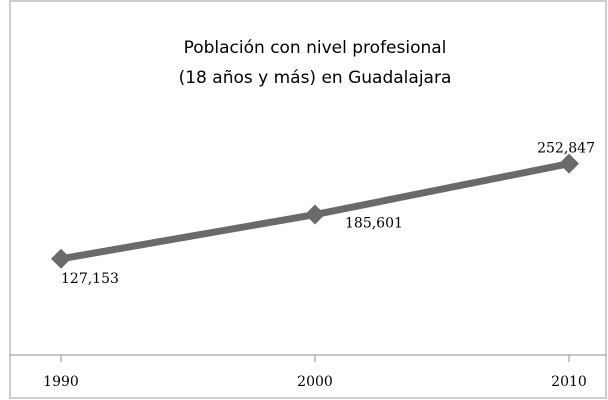 The width and height of the screenshot is (608, 400). I want to click on data-label: 252,847, so click(566, 149).